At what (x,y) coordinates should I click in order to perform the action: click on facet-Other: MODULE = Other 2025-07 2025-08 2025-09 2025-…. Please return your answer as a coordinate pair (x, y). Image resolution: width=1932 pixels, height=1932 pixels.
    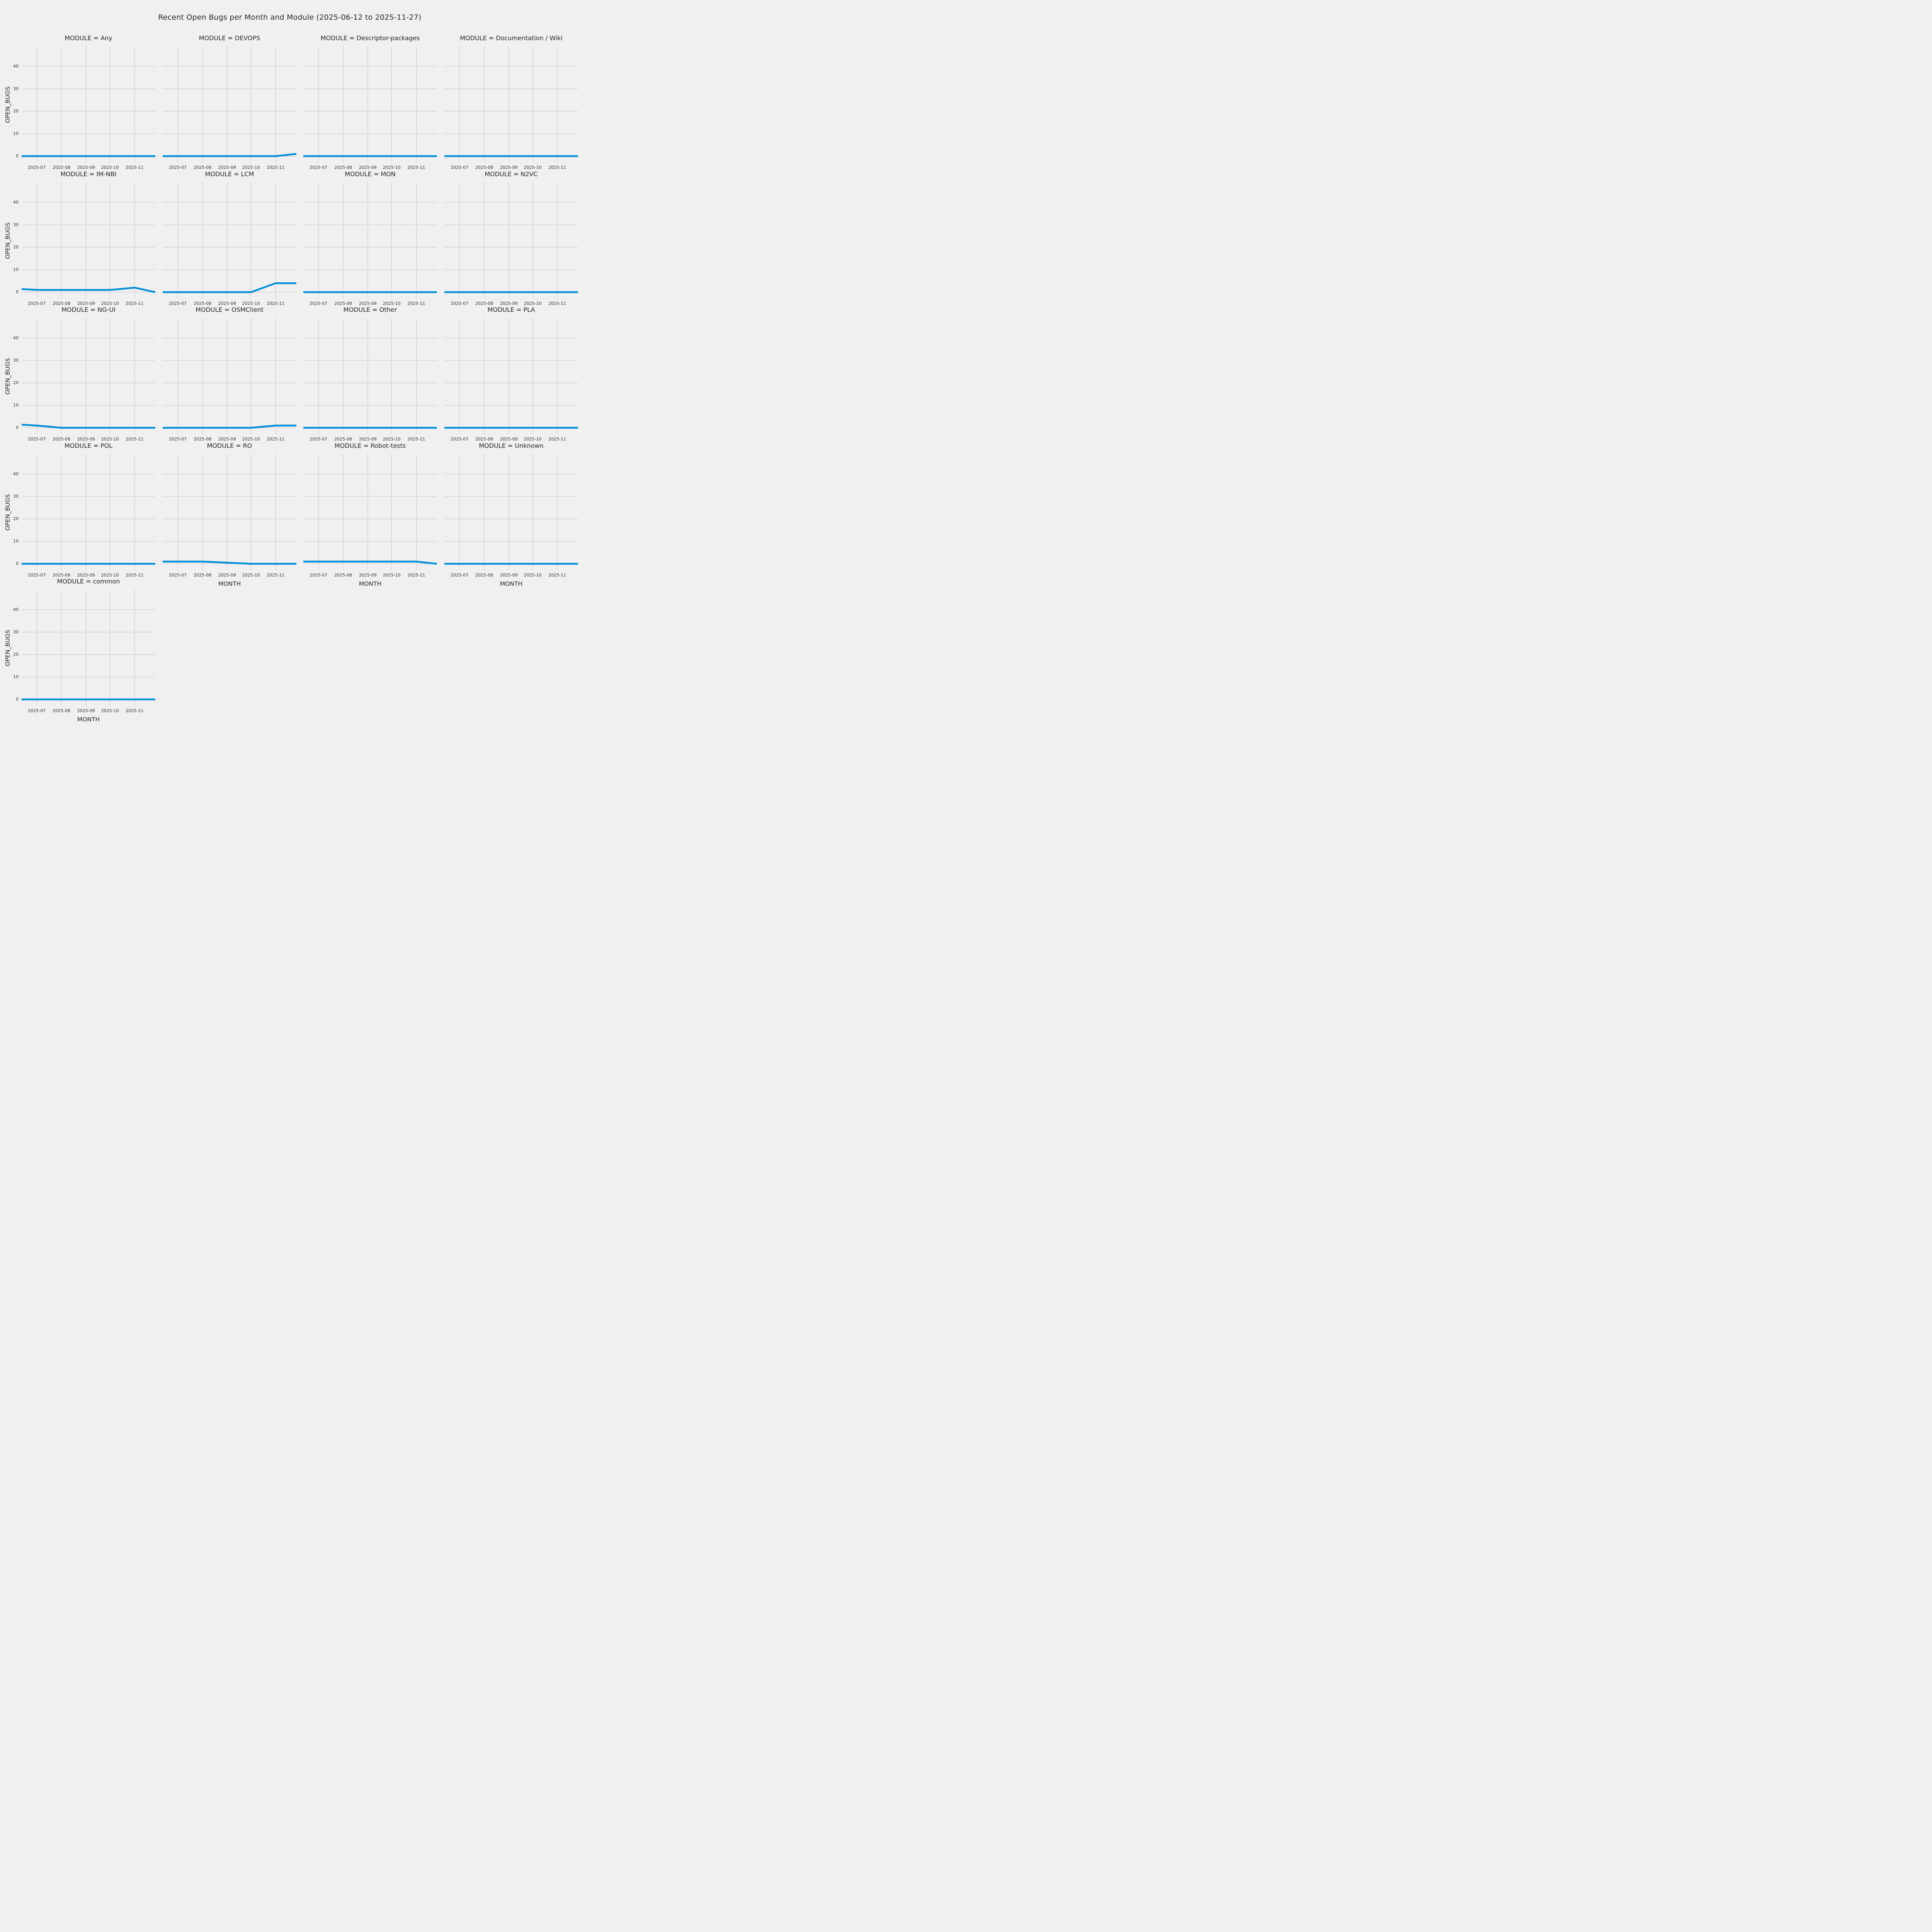
    Looking at the image, I should click on (370, 374).